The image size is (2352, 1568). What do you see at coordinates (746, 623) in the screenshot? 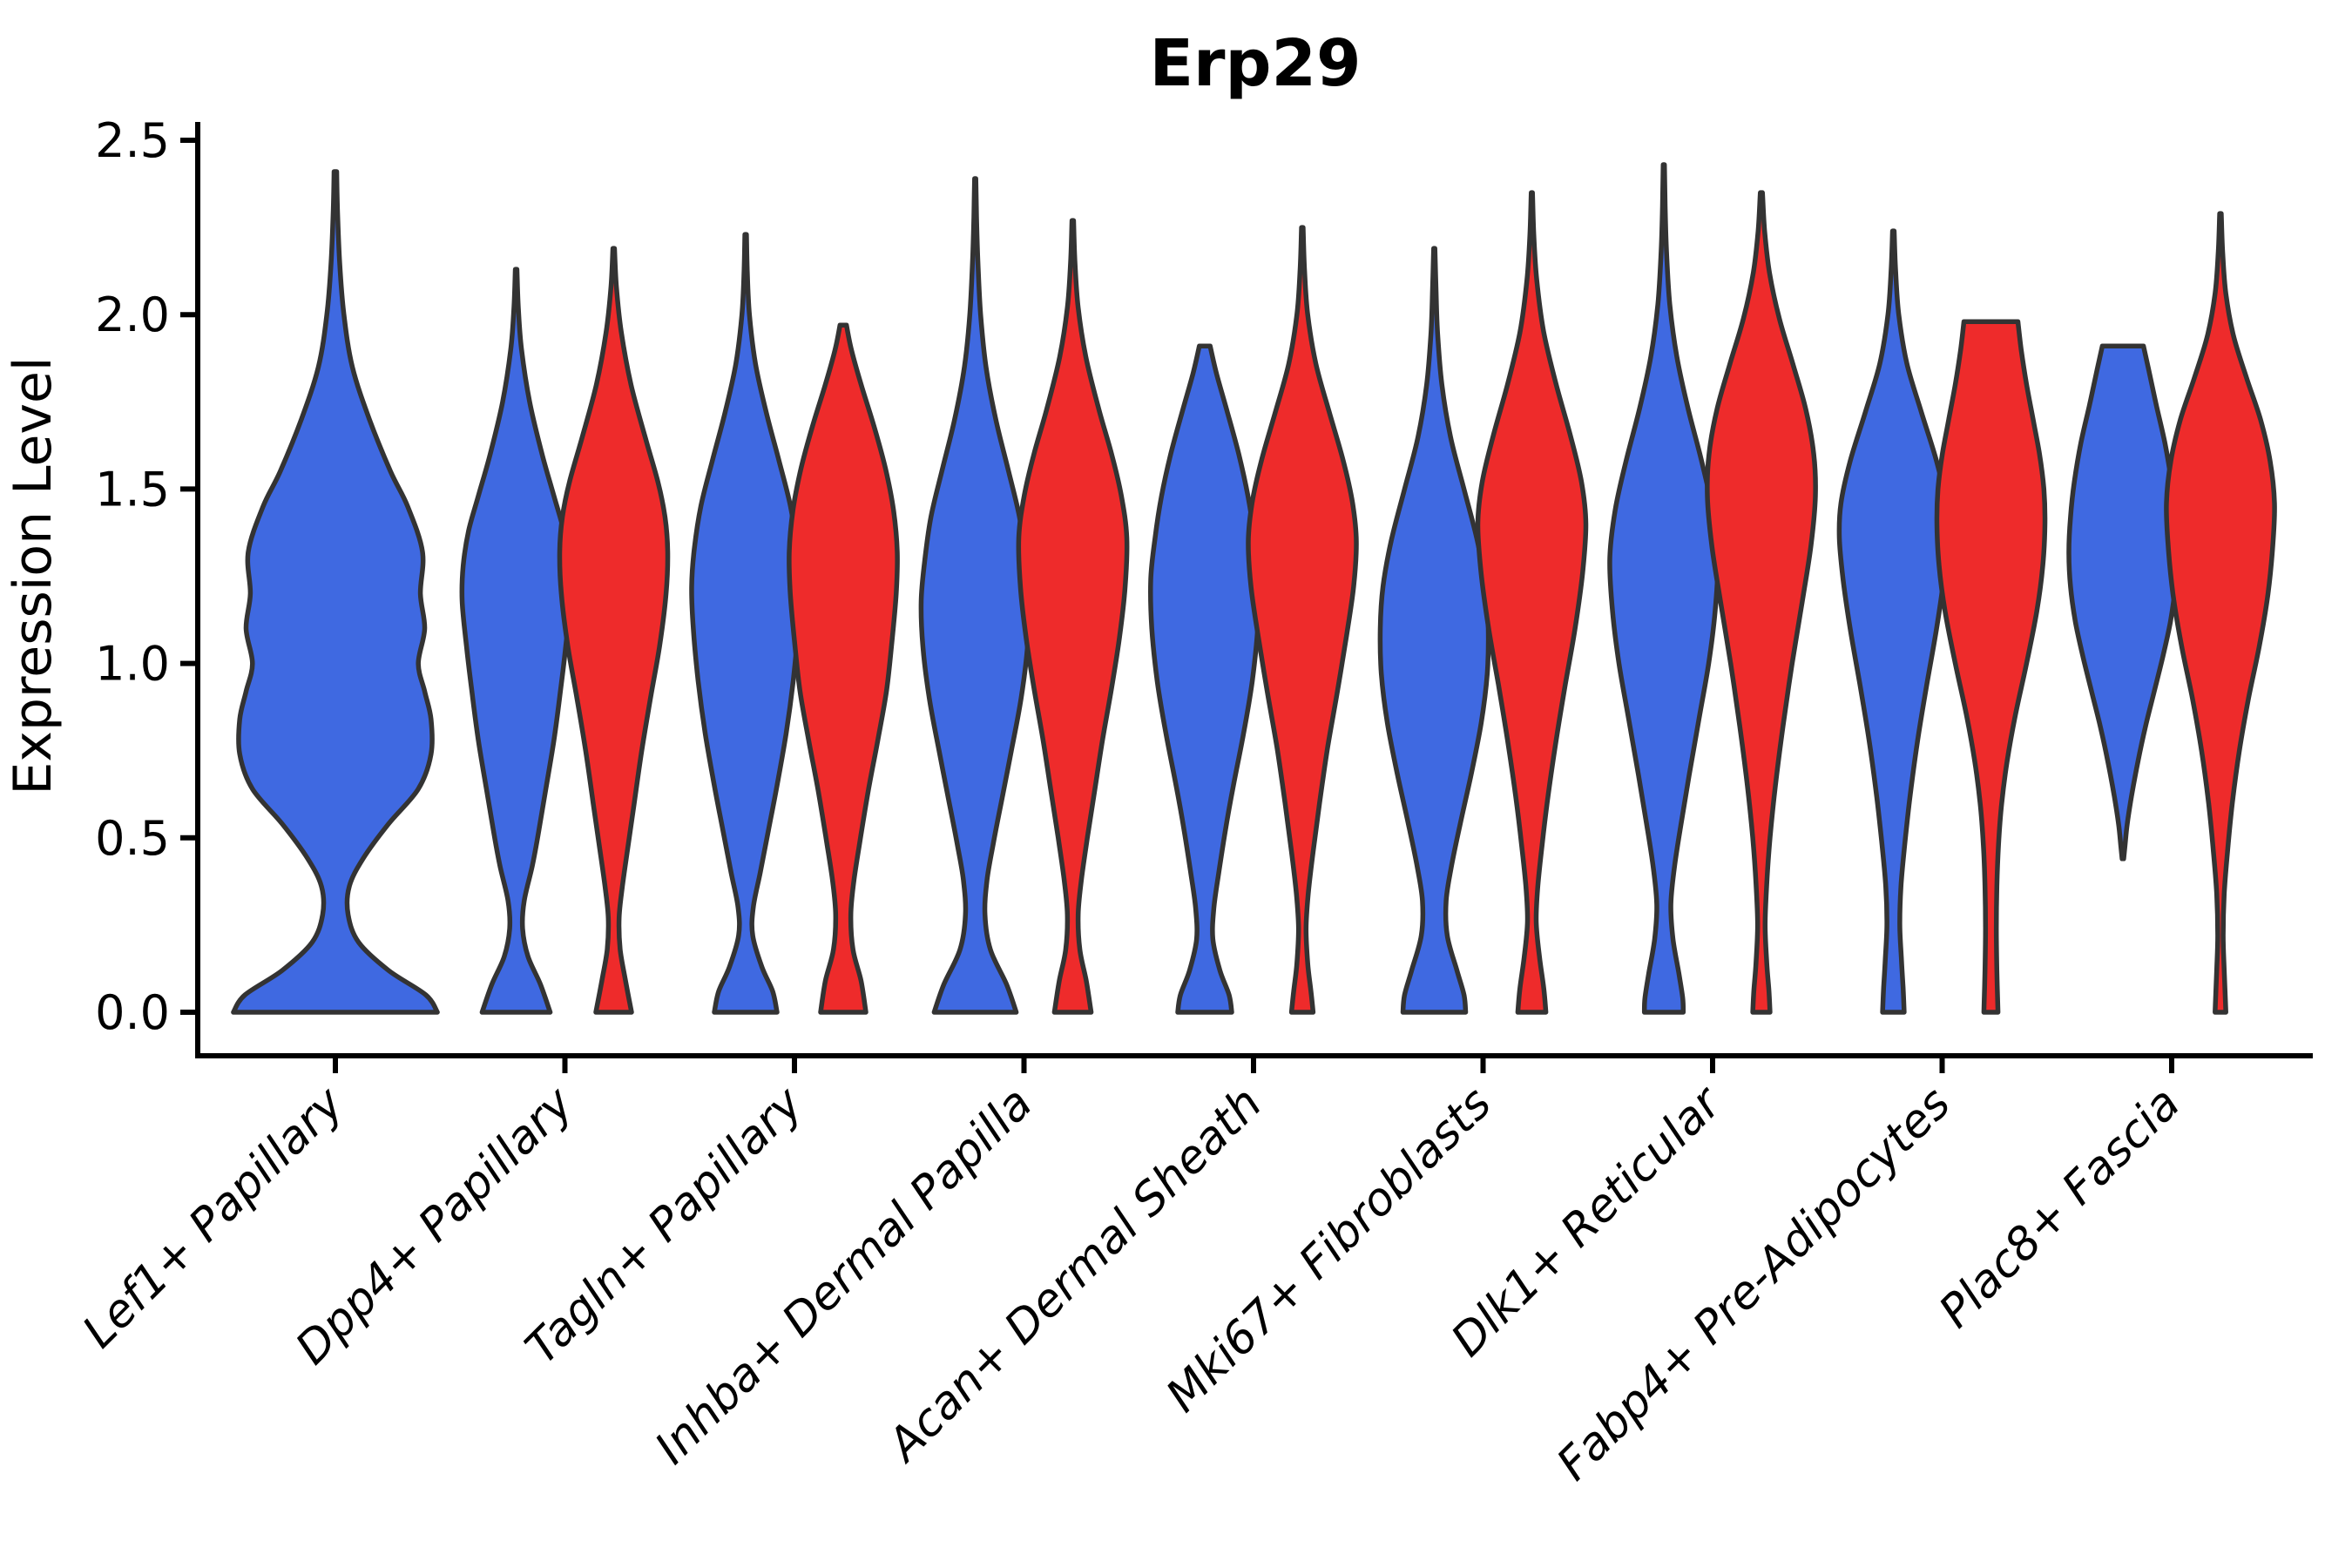
I see `violin-tagln-papillary-blue` at bounding box center [746, 623].